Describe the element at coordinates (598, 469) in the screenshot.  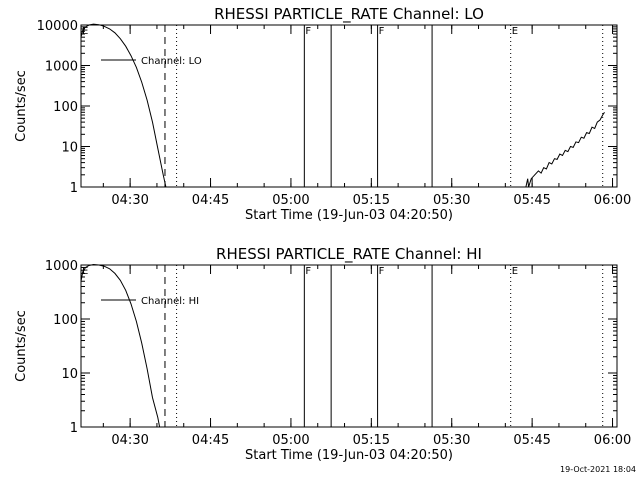
I see `timestamp-label: 19-Oct-2021 18:04` at that location.